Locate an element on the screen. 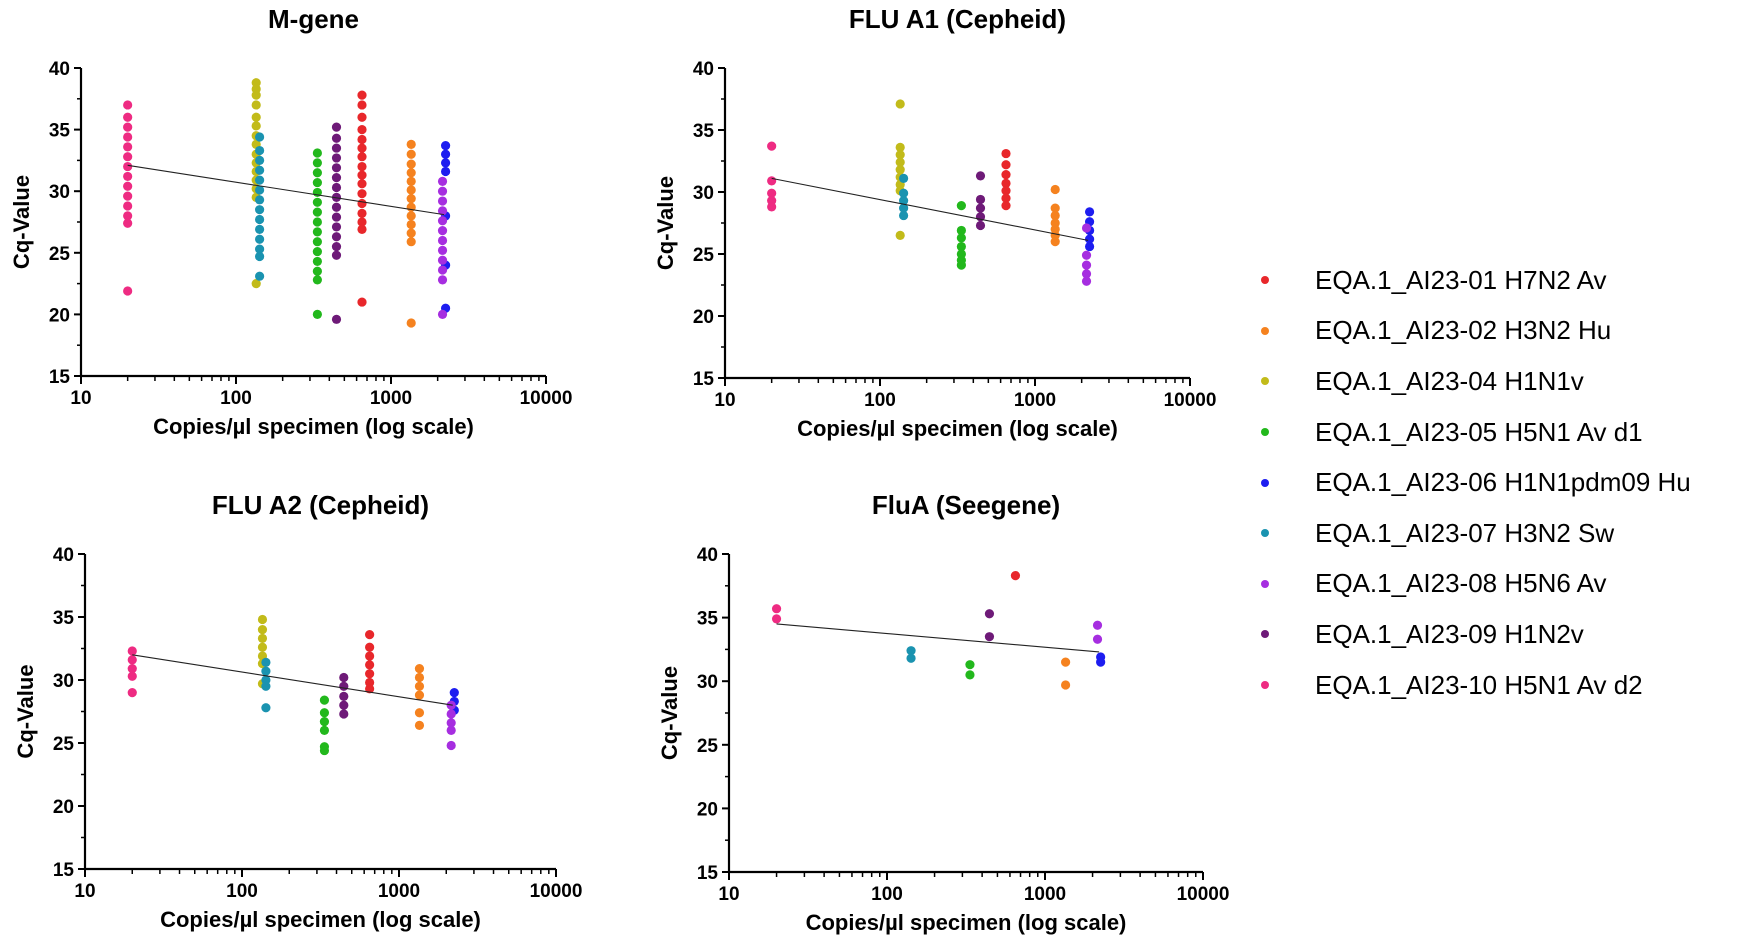 The width and height of the screenshot is (1739, 945). legend-label: EQA.1_AI23-01 H7N2 Av is located at coordinates (1461, 279).